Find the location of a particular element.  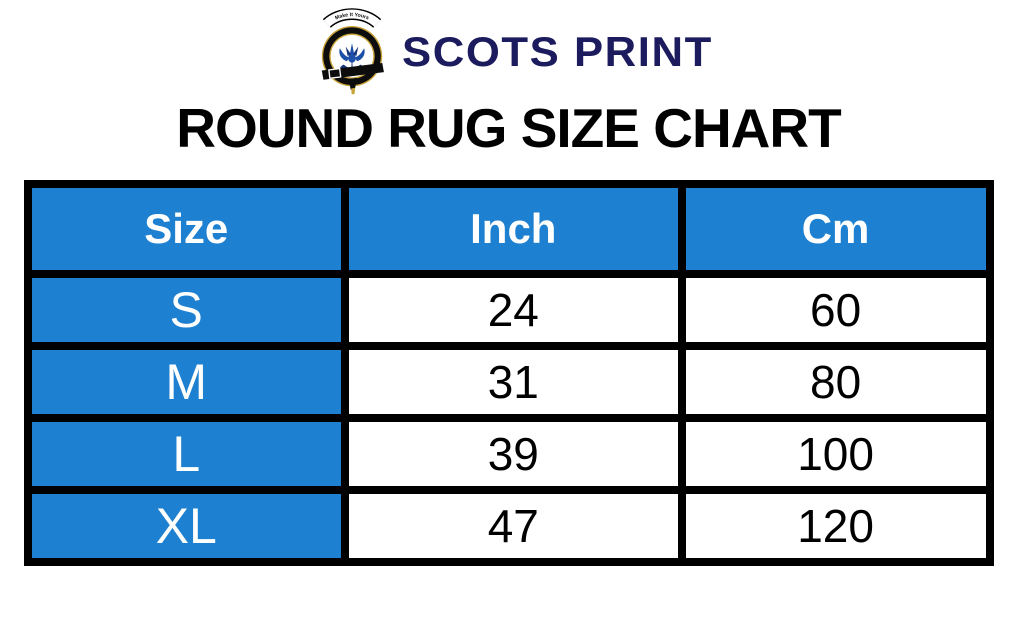

crest-badge-icon: Make It Yours is located at coordinates (352, 50).